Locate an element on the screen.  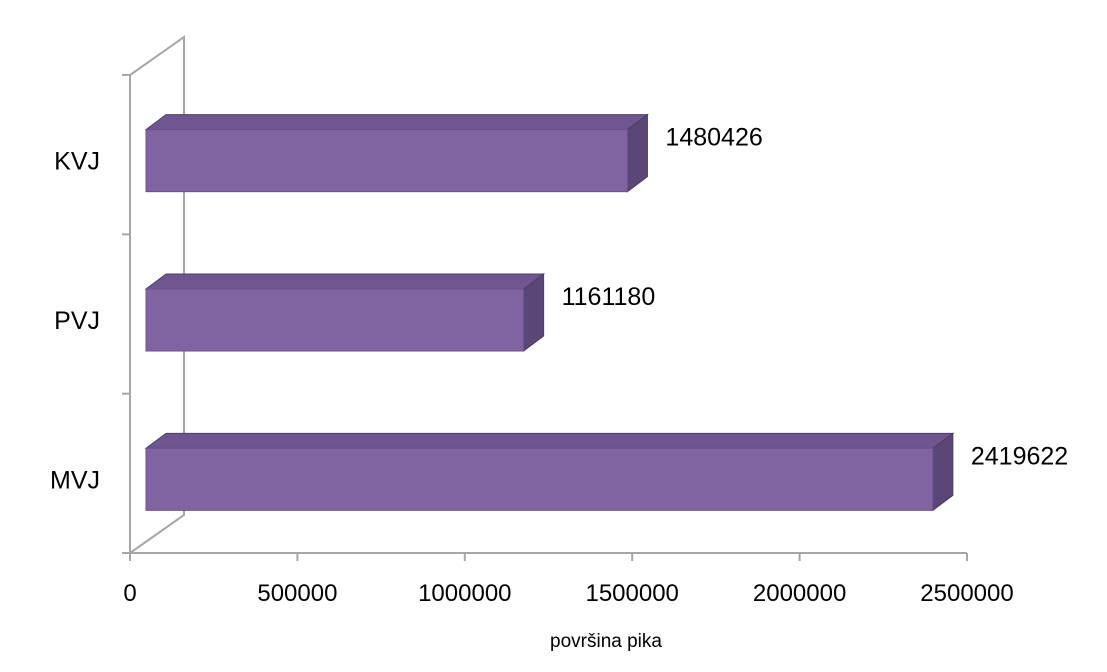
bar-top-kvj is located at coordinates (396, 122).